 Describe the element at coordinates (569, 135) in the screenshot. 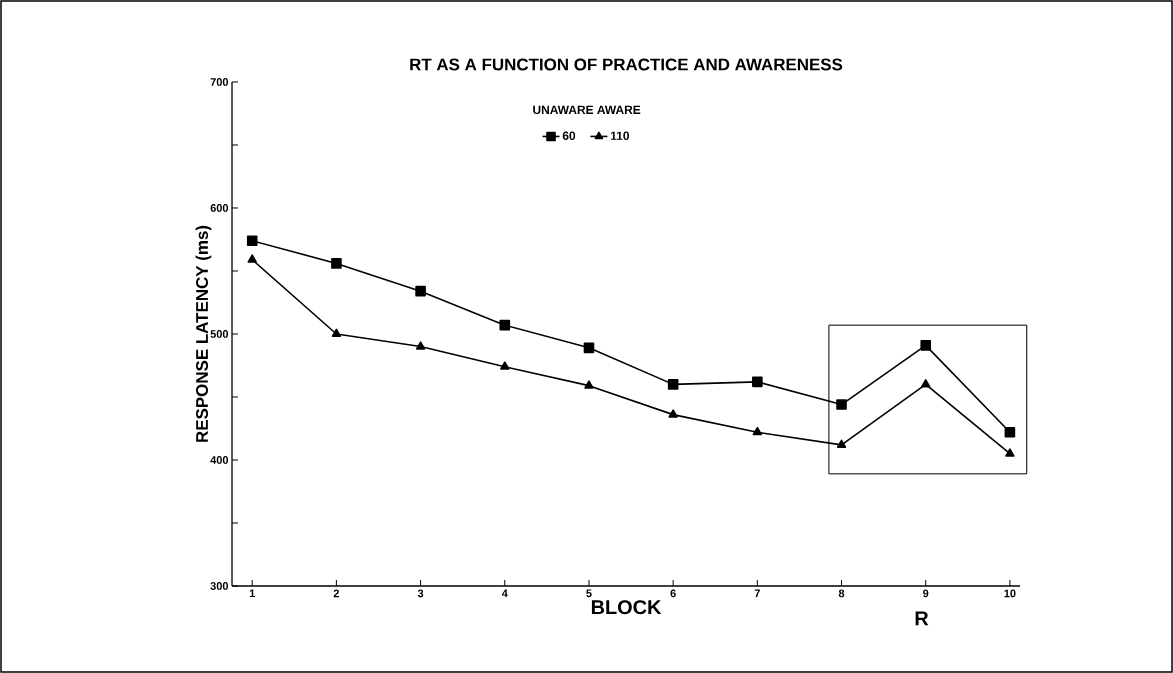

I see `legend-label: 60` at that location.